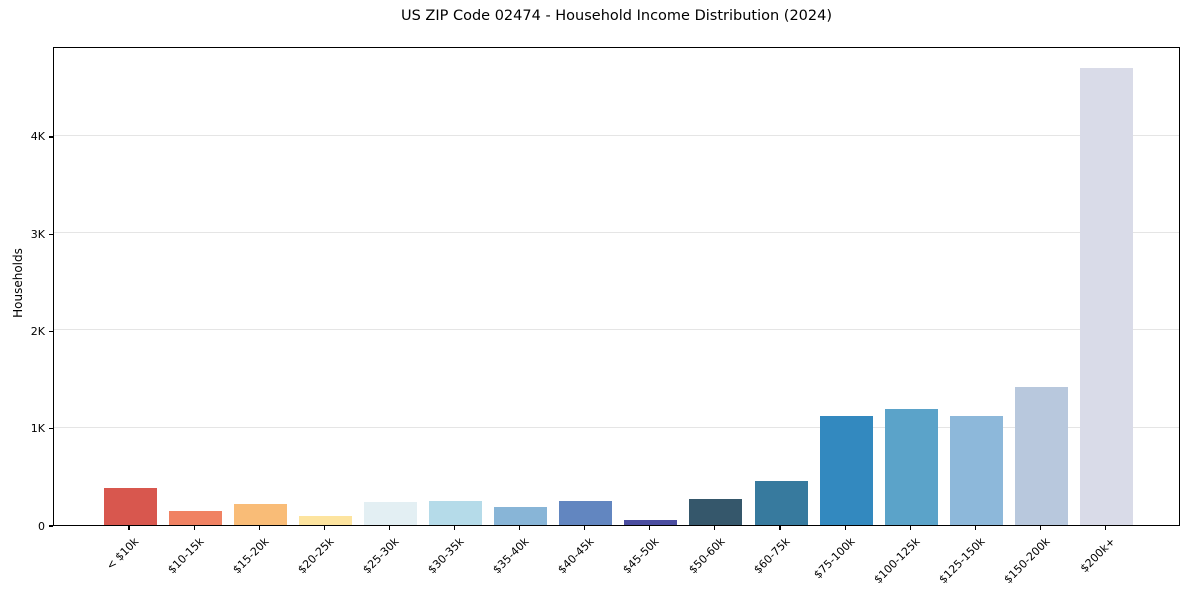 The width and height of the screenshot is (1189, 590). Describe the element at coordinates (586, 513) in the screenshot. I see `bar-$40-45k` at that location.